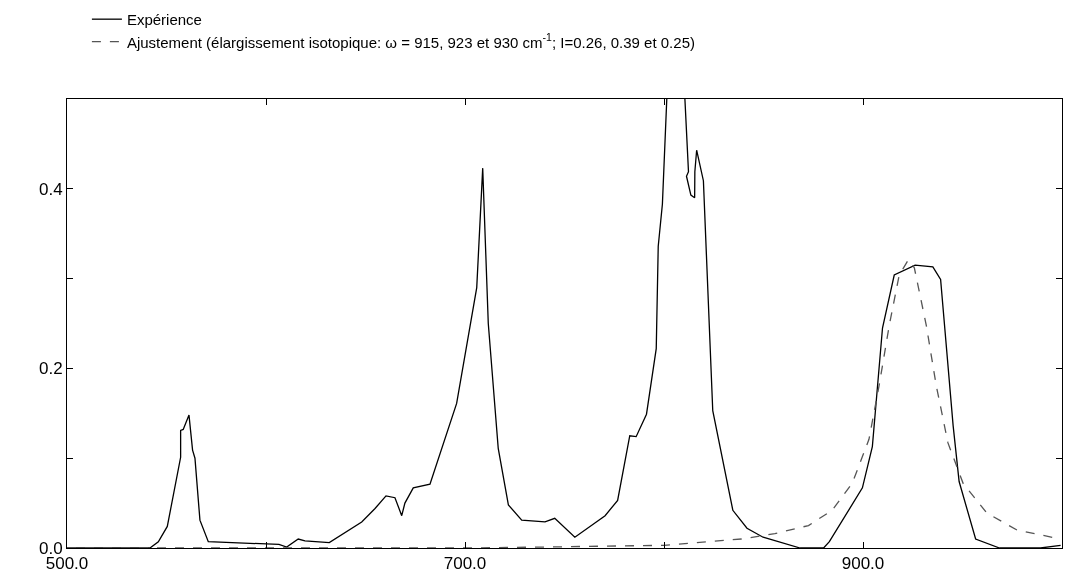 Image resolution: width=1067 pixels, height=584 pixels. Describe the element at coordinates (50, 369) in the screenshot. I see `y-tick-label: 0.2` at that location.